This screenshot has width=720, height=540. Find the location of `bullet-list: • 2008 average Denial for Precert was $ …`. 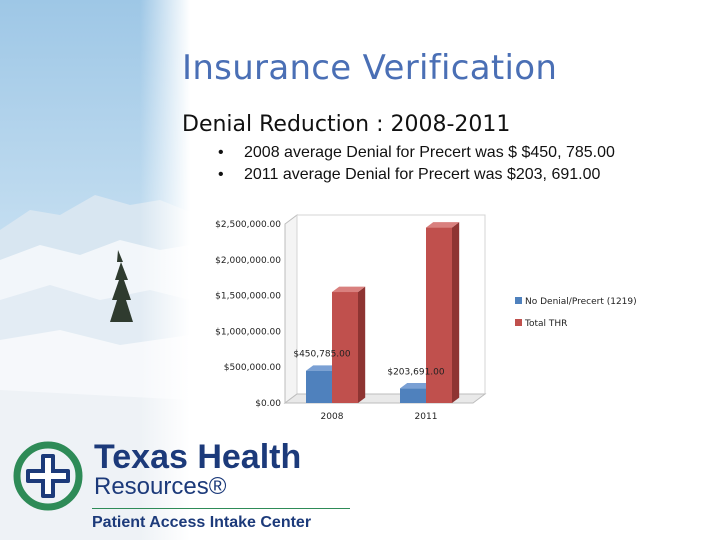

bullet-list: • 2008 average Denial for Precert was $ … is located at coordinates (416, 164).